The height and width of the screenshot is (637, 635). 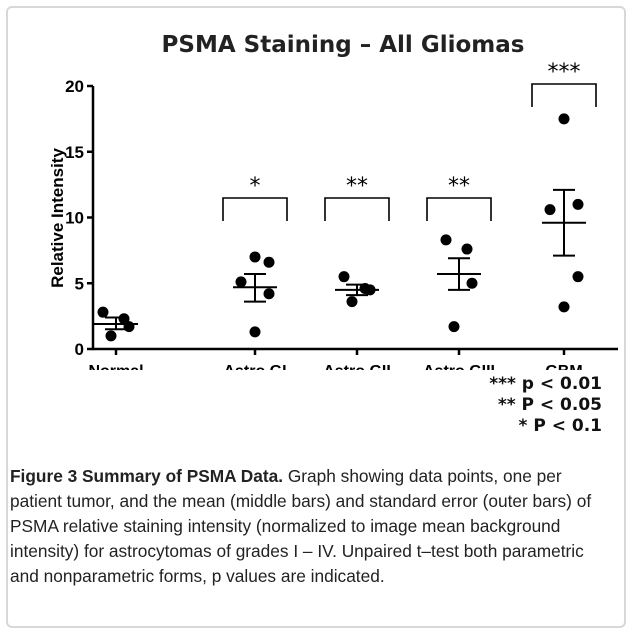 What do you see at coordinates (74, 86) in the screenshot?
I see `y-tick-label: 20` at bounding box center [74, 86].